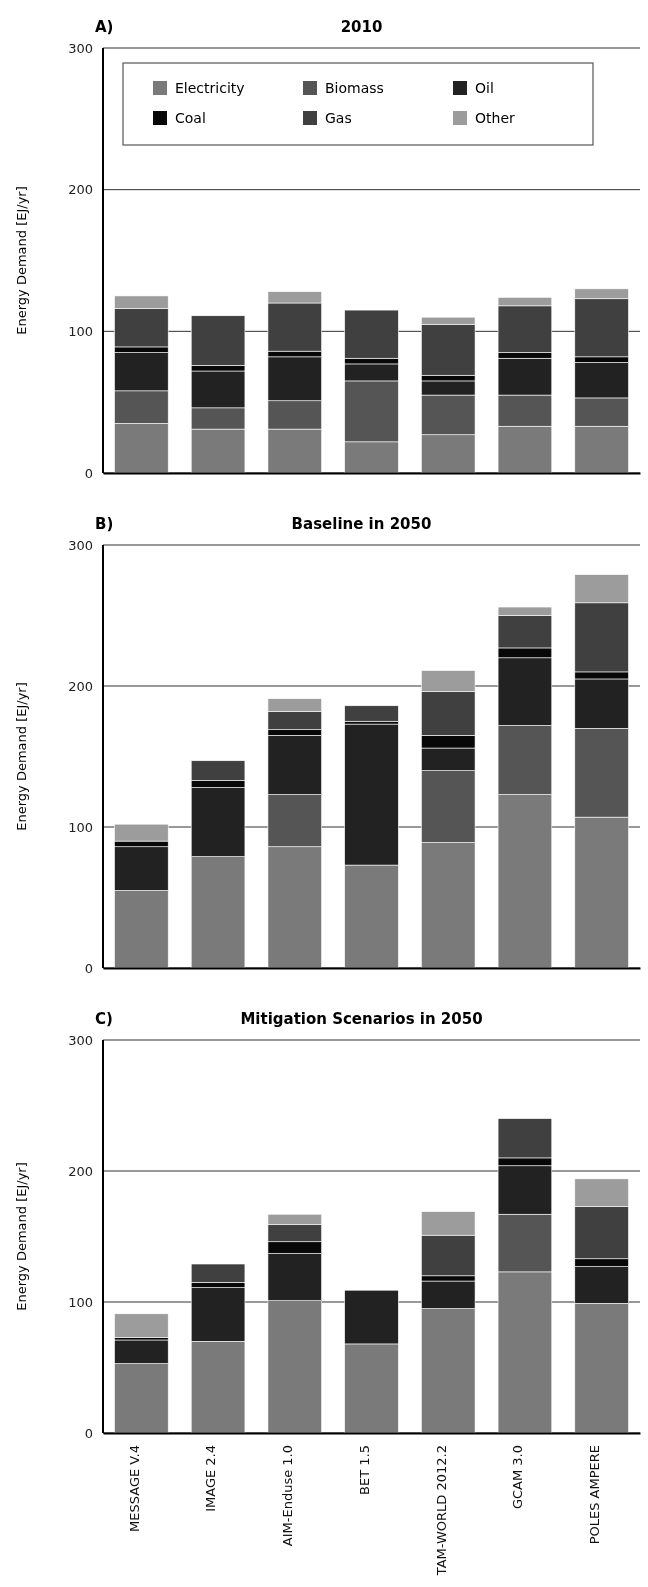  What do you see at coordinates (595, 1495) in the screenshot?
I see `x-tick-label: POLES AMPERE` at bounding box center [595, 1495].